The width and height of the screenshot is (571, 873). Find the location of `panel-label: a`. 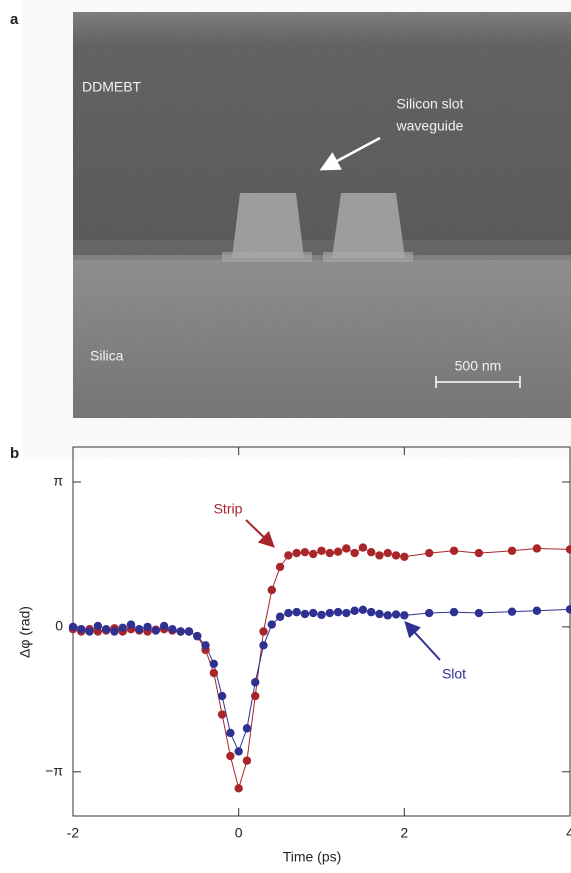

panel-label: a is located at coordinates (14, 19).